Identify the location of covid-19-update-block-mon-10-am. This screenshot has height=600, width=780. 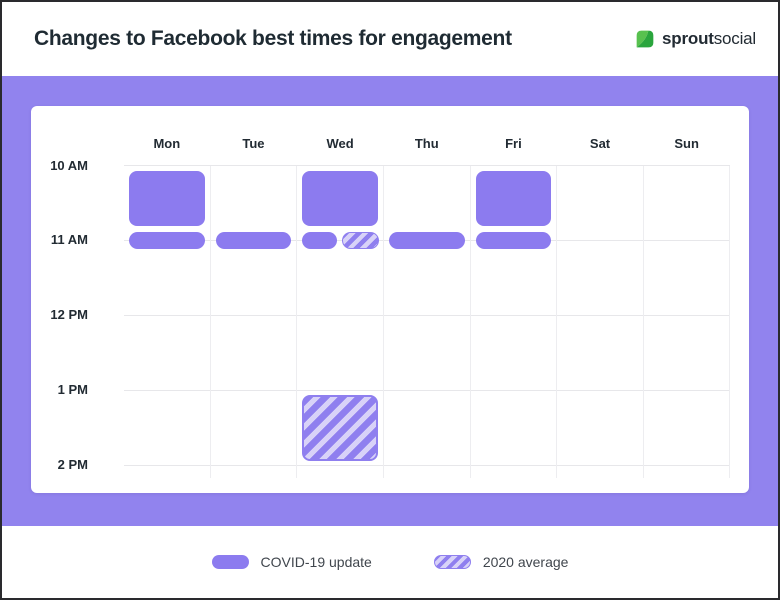
(167, 198).